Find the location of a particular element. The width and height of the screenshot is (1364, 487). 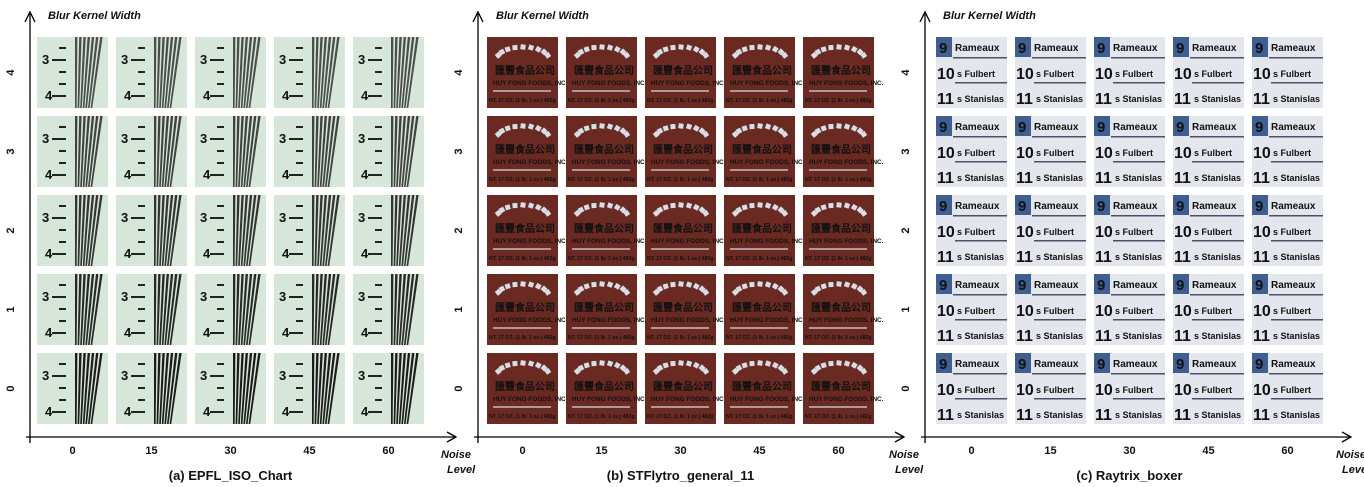

tile-blur0-noise0: 34 is located at coordinates (72, 388).